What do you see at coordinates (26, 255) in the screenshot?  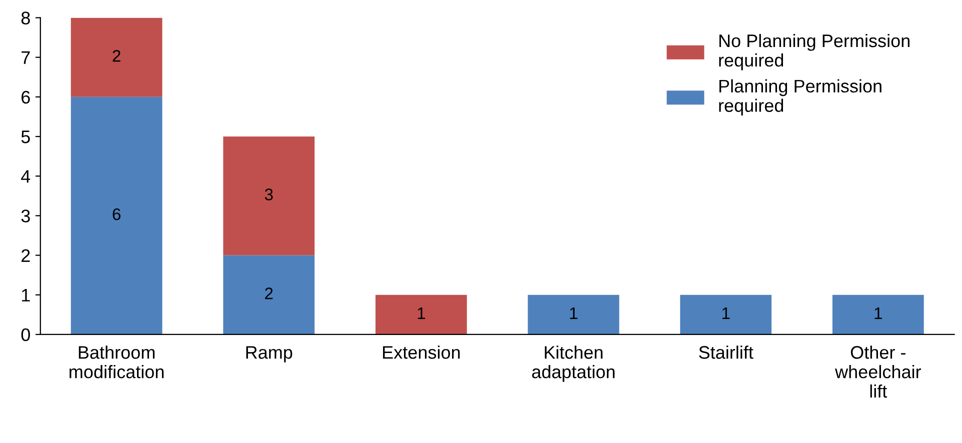 I see `y-tick-label: 2` at bounding box center [26, 255].